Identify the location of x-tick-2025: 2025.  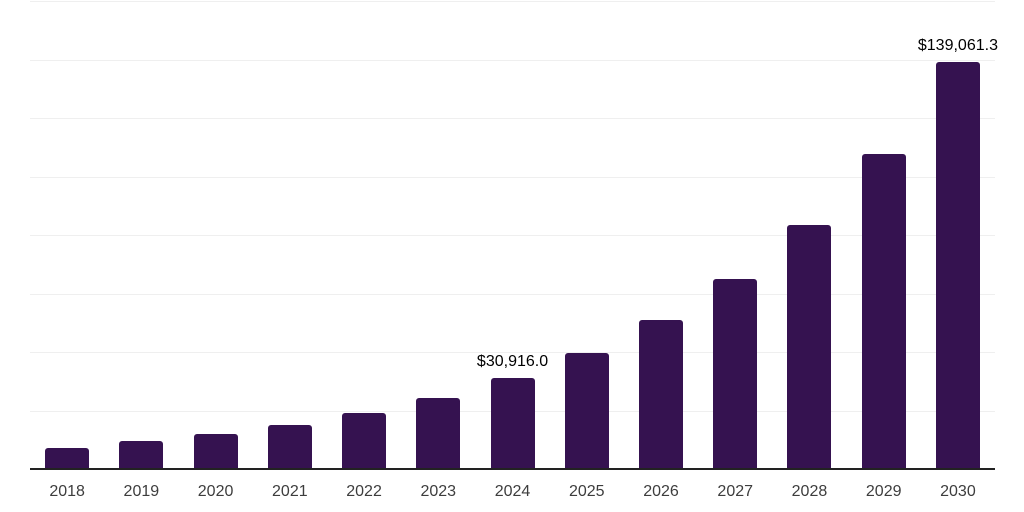
(586, 491).